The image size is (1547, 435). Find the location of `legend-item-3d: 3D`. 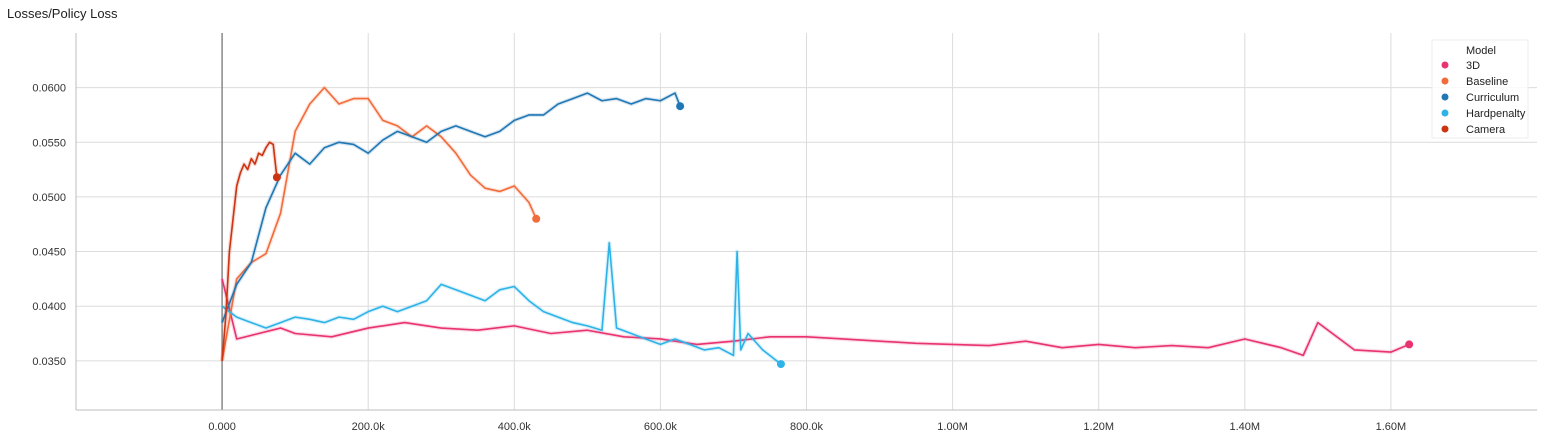

legend-item-3d: 3D is located at coordinates (1461, 66).